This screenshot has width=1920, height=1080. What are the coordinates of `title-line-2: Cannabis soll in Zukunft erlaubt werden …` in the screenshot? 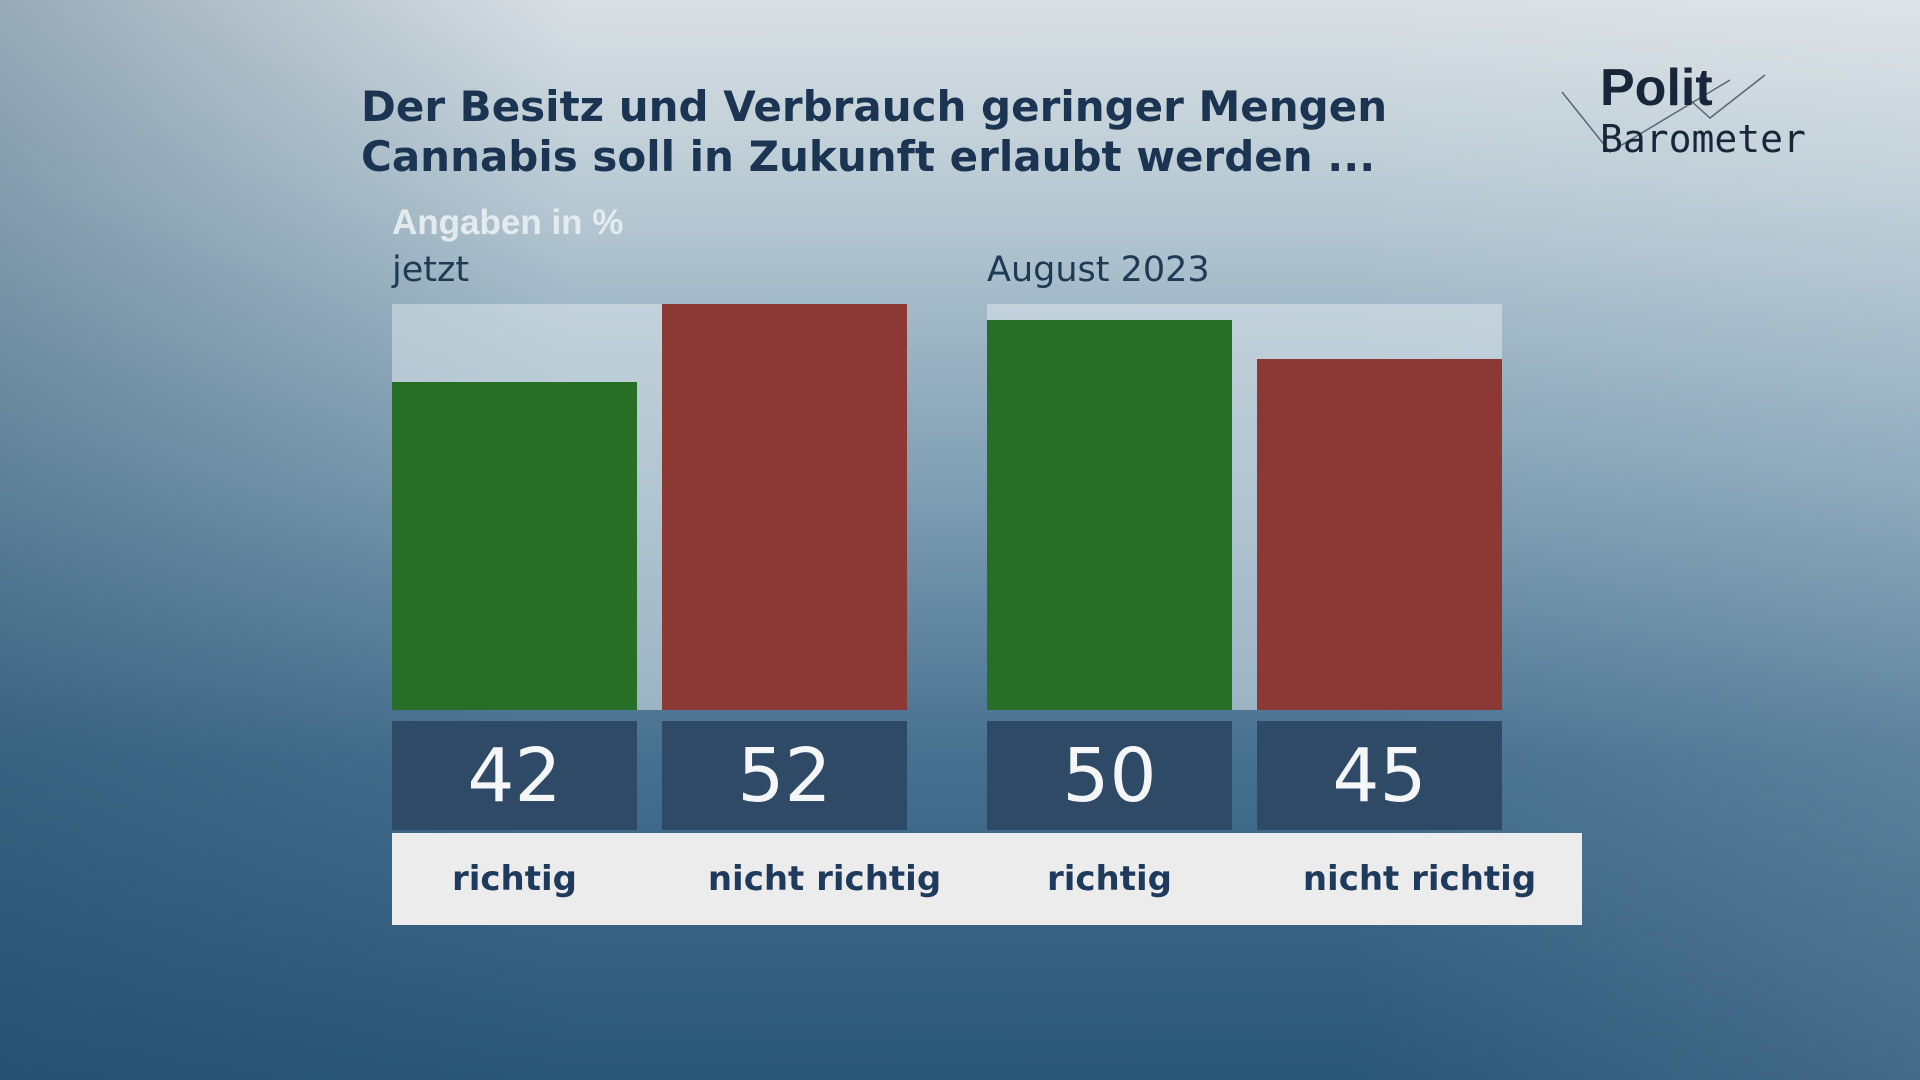 It's located at (868, 156).